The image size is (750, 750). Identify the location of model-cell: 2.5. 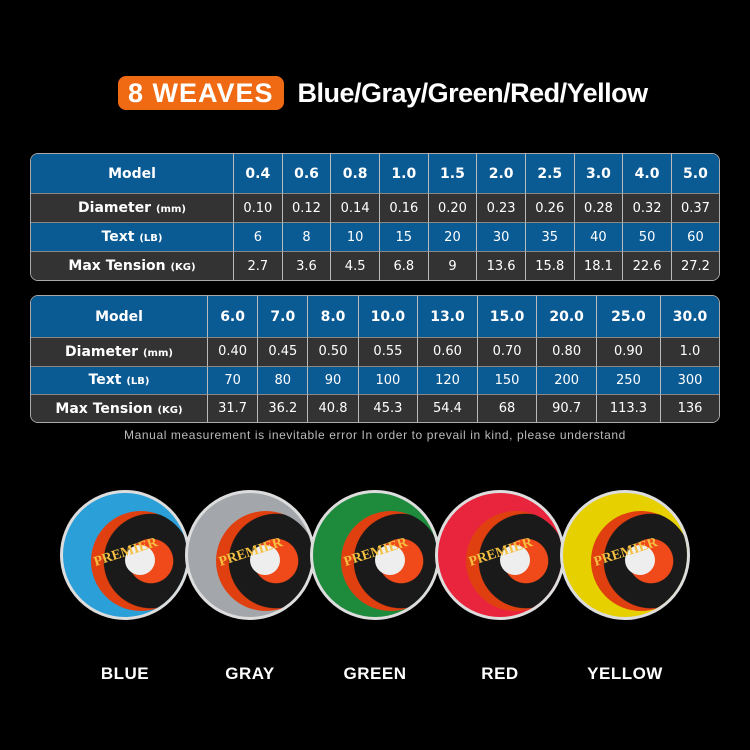
(550, 174).